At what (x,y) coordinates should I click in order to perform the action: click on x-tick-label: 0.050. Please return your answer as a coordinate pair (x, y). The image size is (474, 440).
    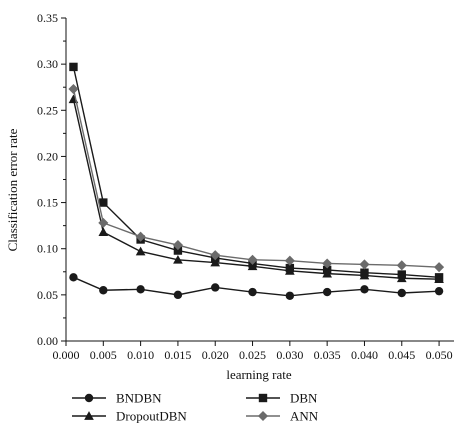
    Looking at the image, I should click on (439, 355).